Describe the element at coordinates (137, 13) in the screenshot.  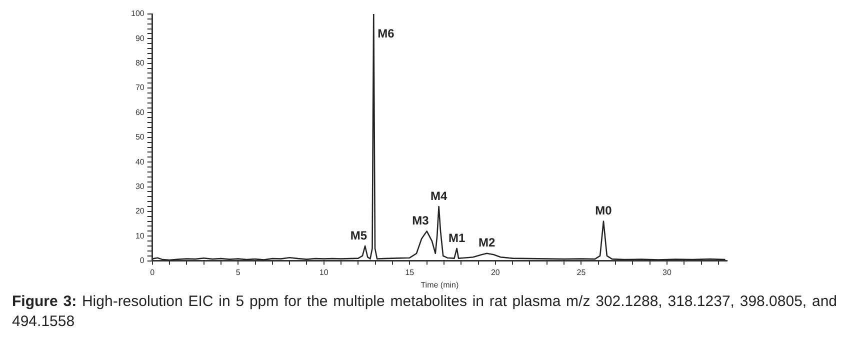
I see `y-tick-label: 100` at that location.